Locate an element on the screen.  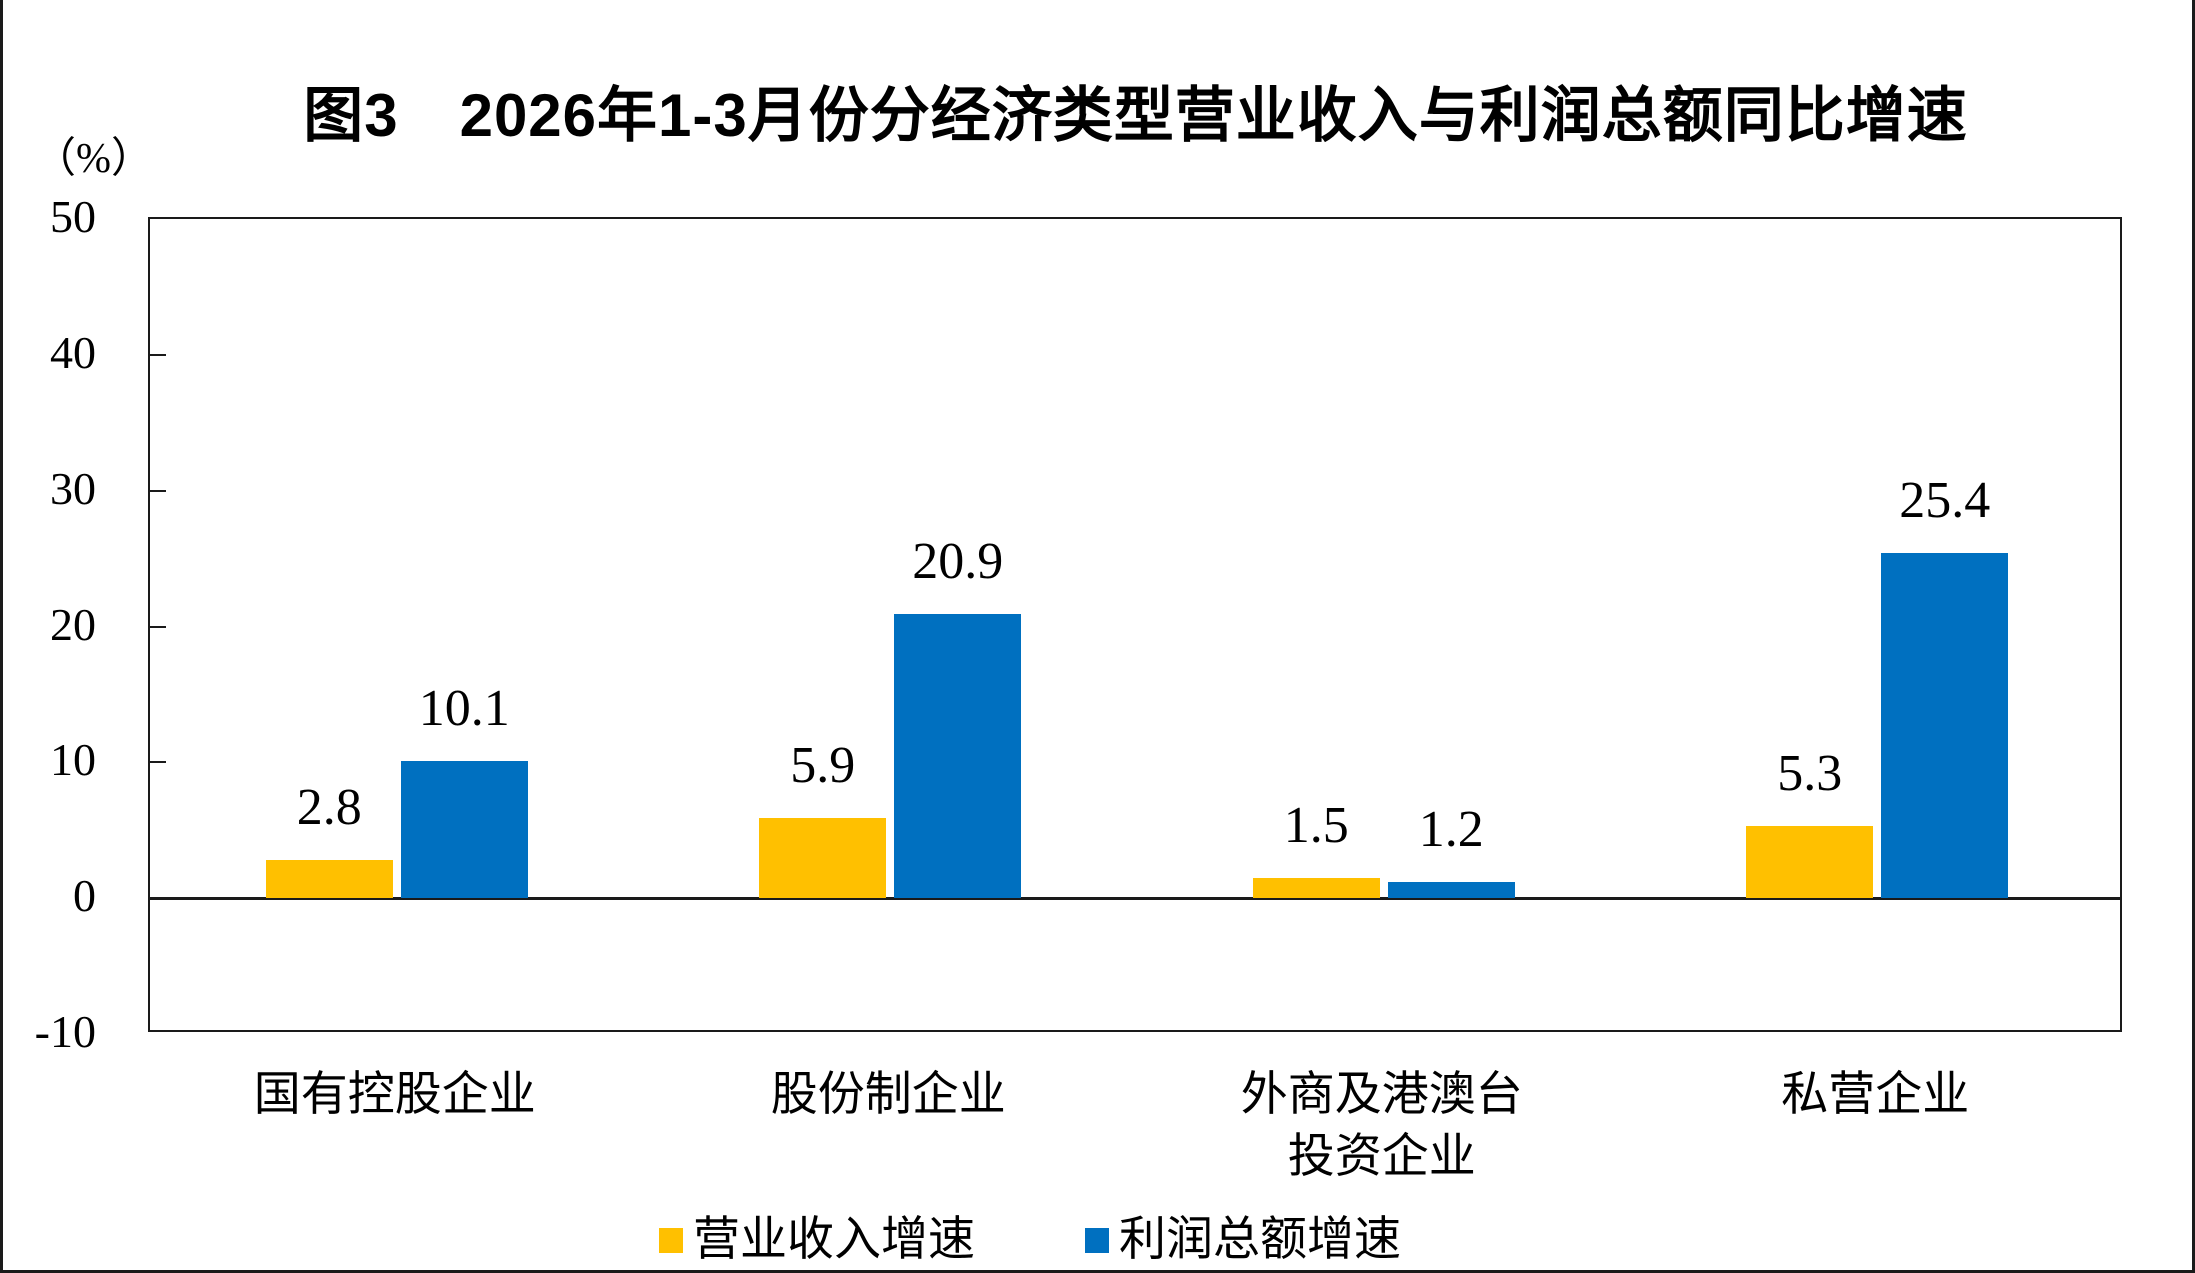
legend-swatch-total-profit-growth is located at coordinates (1097, 1240).